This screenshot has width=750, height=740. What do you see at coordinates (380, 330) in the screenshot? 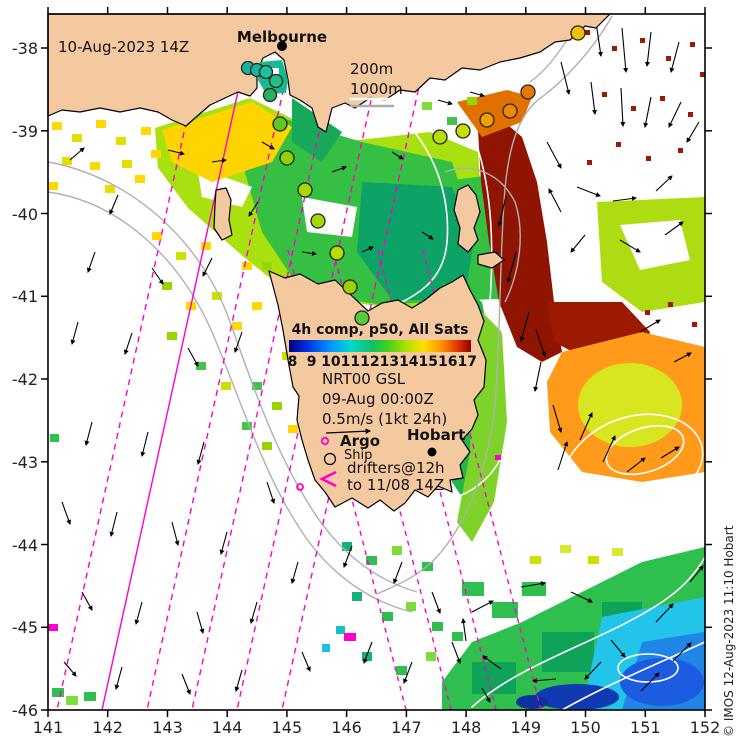
I see `colorbar-title: 4h comp, p50, All Sats` at bounding box center [380, 330].